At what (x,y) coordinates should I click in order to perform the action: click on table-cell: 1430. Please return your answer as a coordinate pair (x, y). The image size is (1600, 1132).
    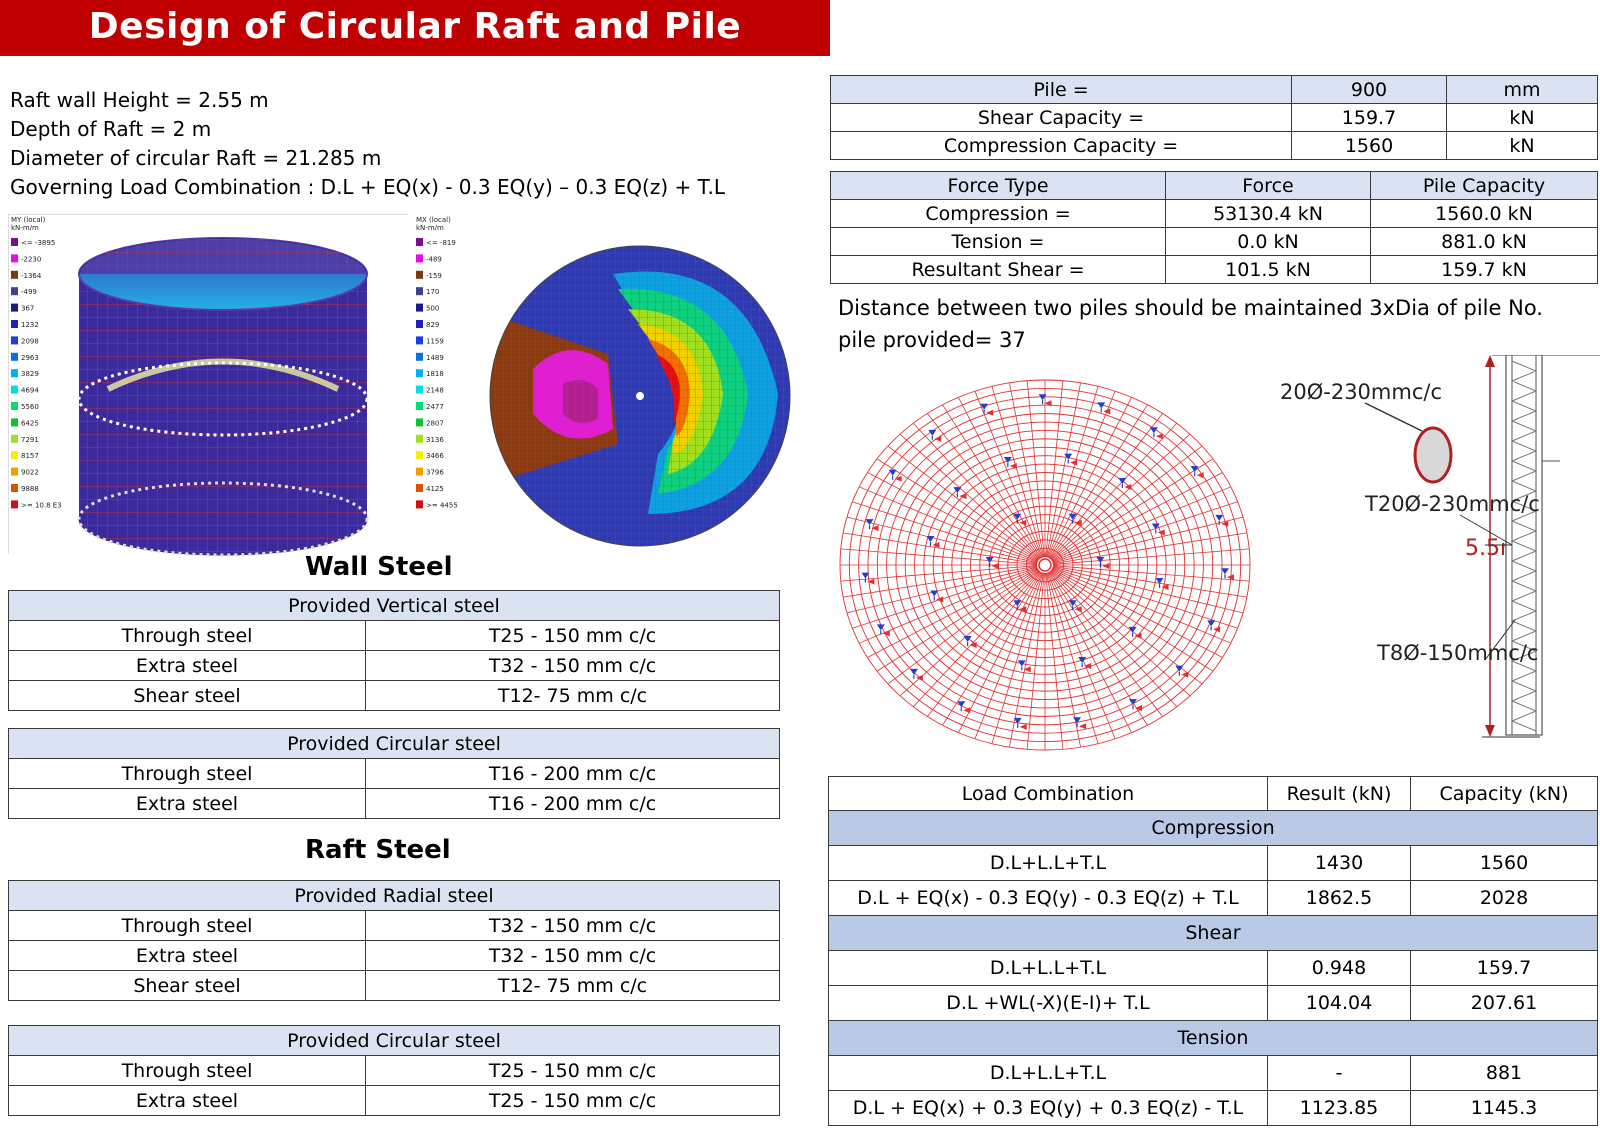
    Looking at the image, I should click on (1339, 863).